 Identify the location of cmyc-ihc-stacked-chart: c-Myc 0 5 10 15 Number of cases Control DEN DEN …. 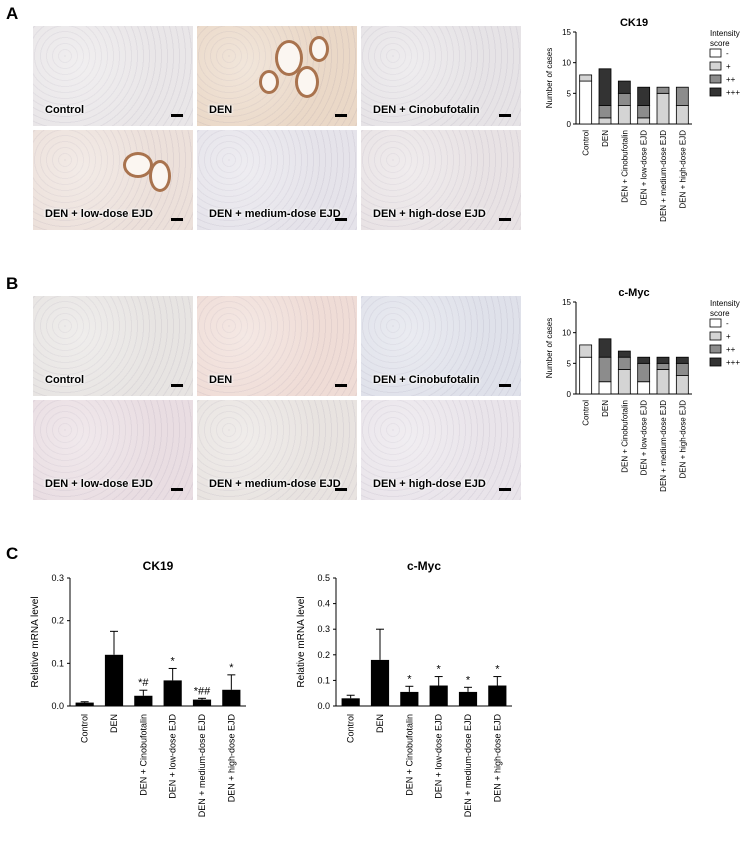
(642, 389).